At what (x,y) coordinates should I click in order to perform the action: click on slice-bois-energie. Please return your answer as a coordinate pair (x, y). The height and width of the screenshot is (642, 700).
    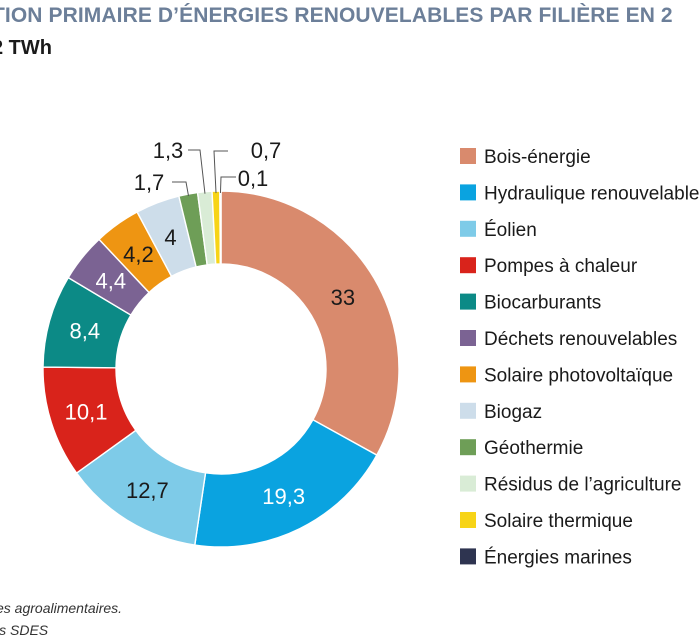
    Looking at the image, I should click on (310, 323).